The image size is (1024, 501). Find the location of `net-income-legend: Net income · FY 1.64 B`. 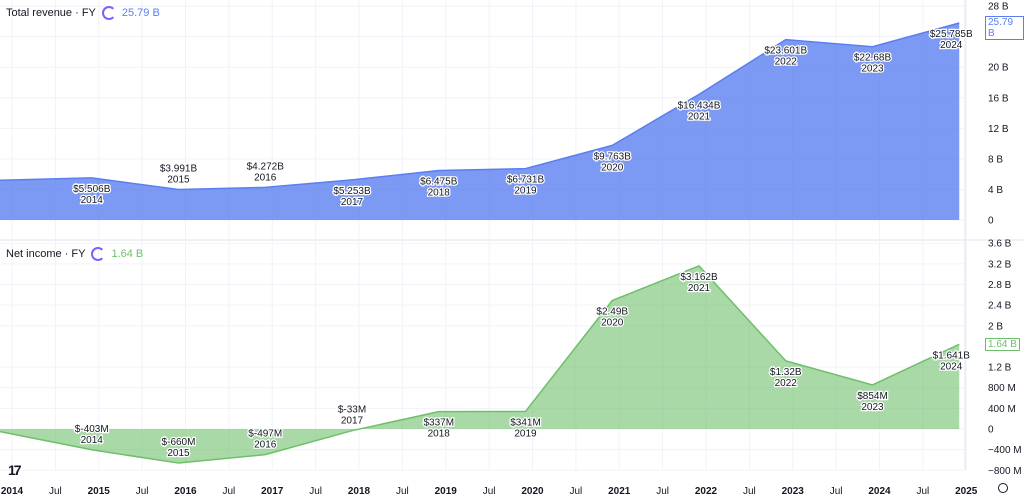

net-income-legend: Net income · FY 1.64 B is located at coordinates (74, 254).